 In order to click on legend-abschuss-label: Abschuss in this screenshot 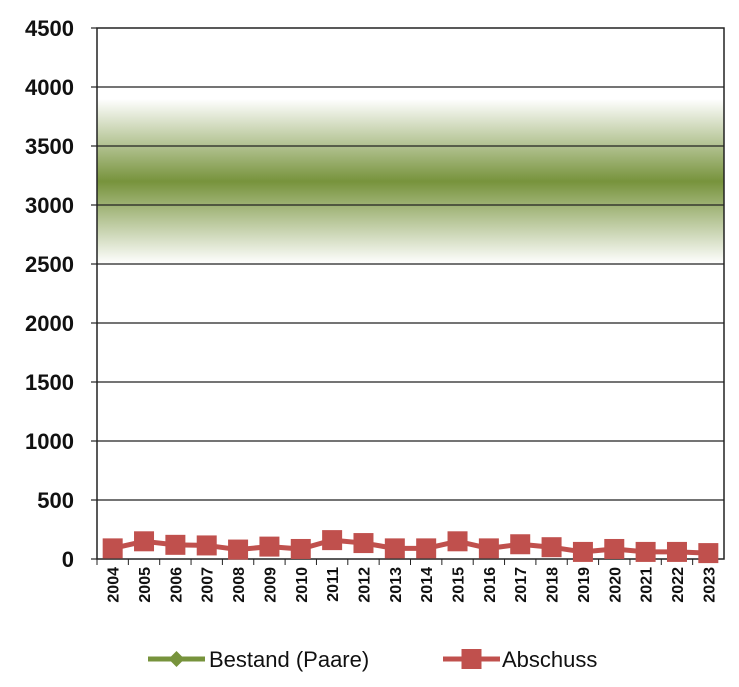, I will do `click(549, 659)`.